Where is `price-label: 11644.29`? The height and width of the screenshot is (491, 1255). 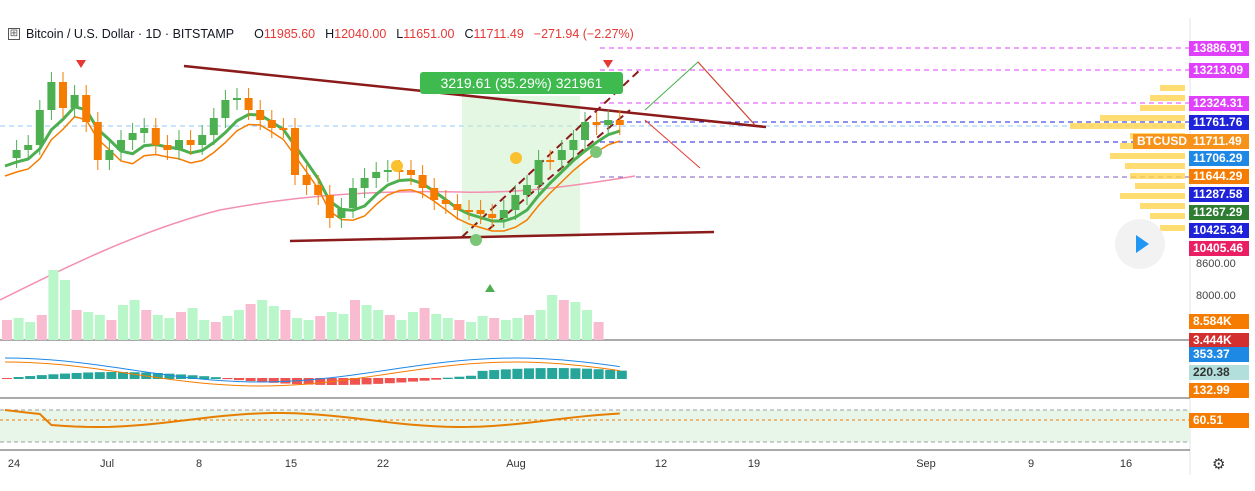 price-label: 11644.29 is located at coordinates (1219, 176).